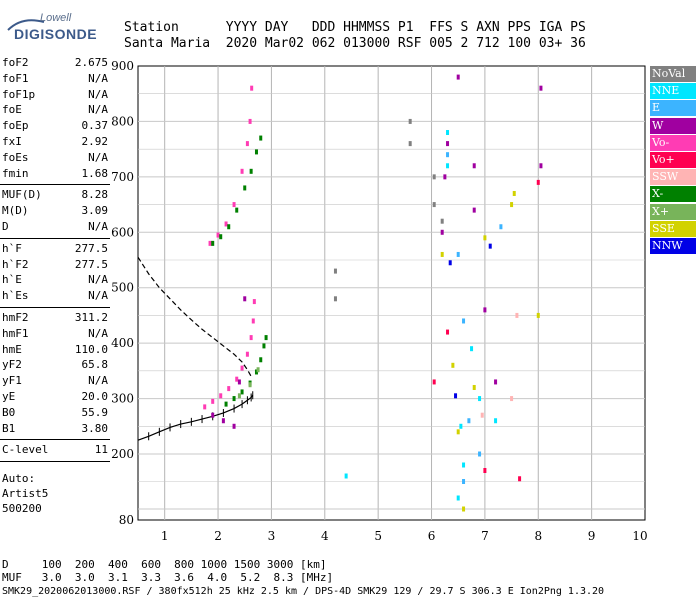 Image resolution: width=700 pixels, height=600 pixels. I want to click on data-point-xplus, so click(239, 396).